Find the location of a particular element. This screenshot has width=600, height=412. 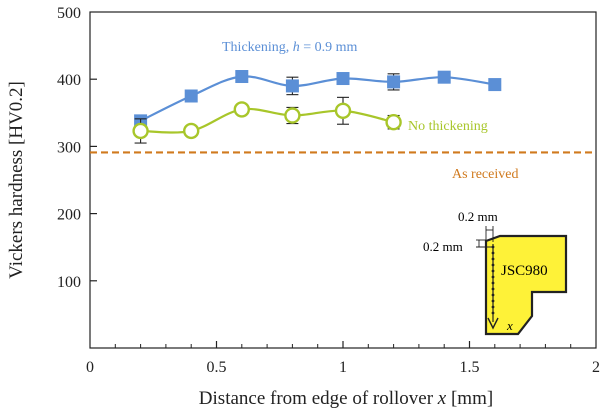

no-thickening-series-label: No thickening is located at coordinates (448, 126).